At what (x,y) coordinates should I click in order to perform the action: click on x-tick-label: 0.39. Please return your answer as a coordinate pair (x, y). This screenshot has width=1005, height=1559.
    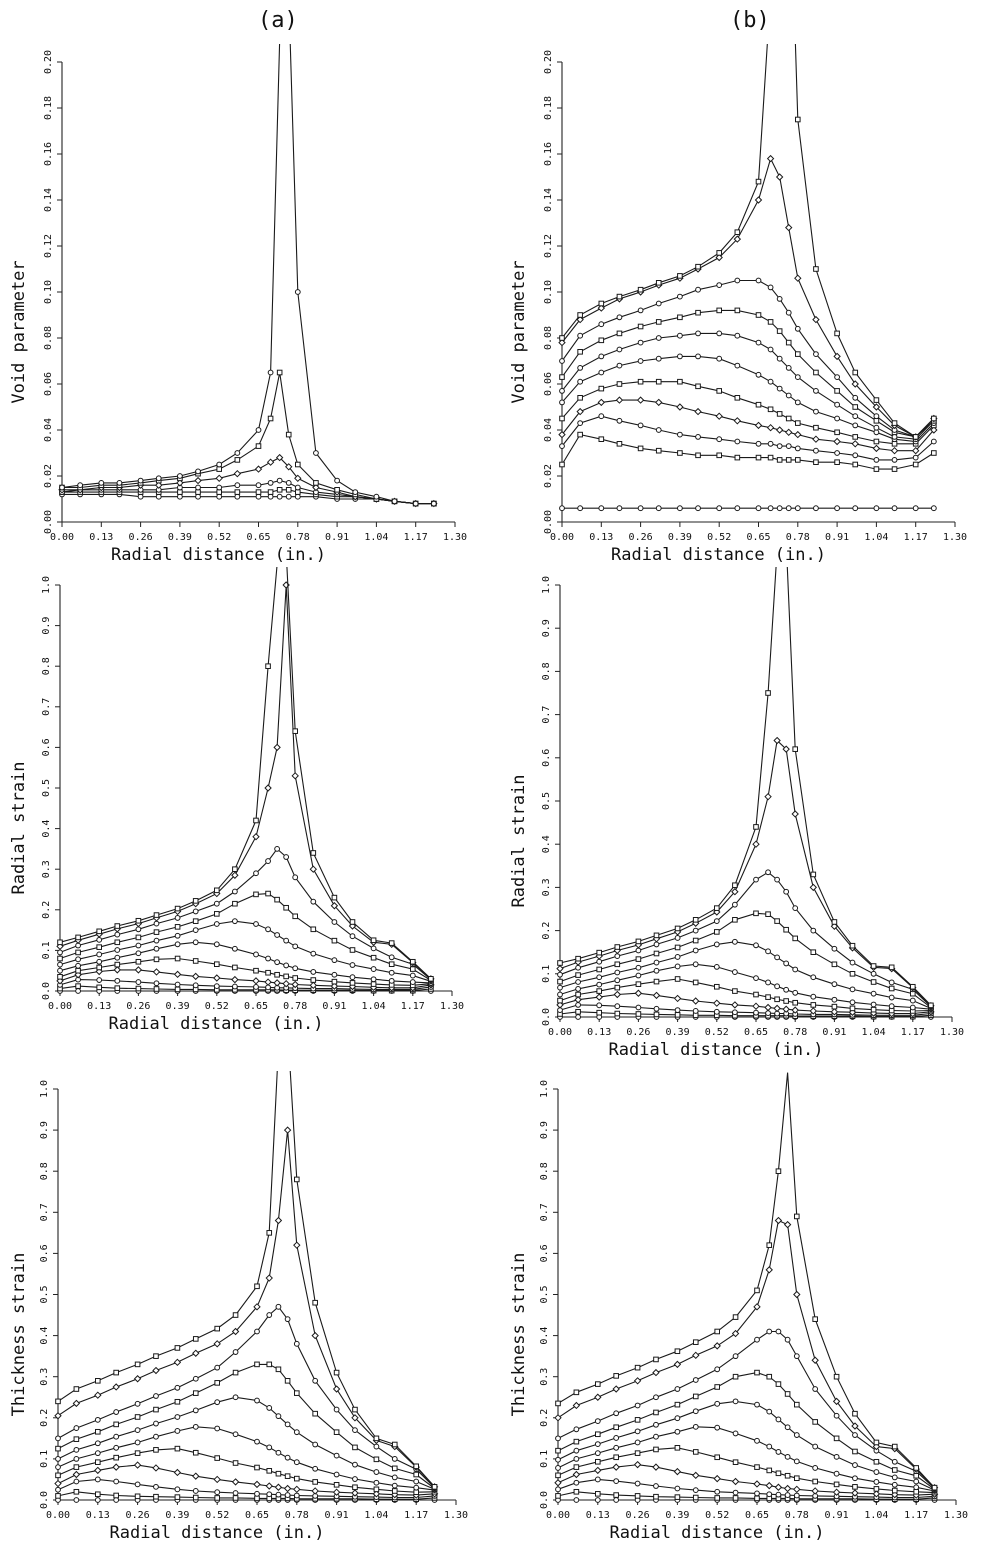
    Looking at the image, I should click on (180, 537).